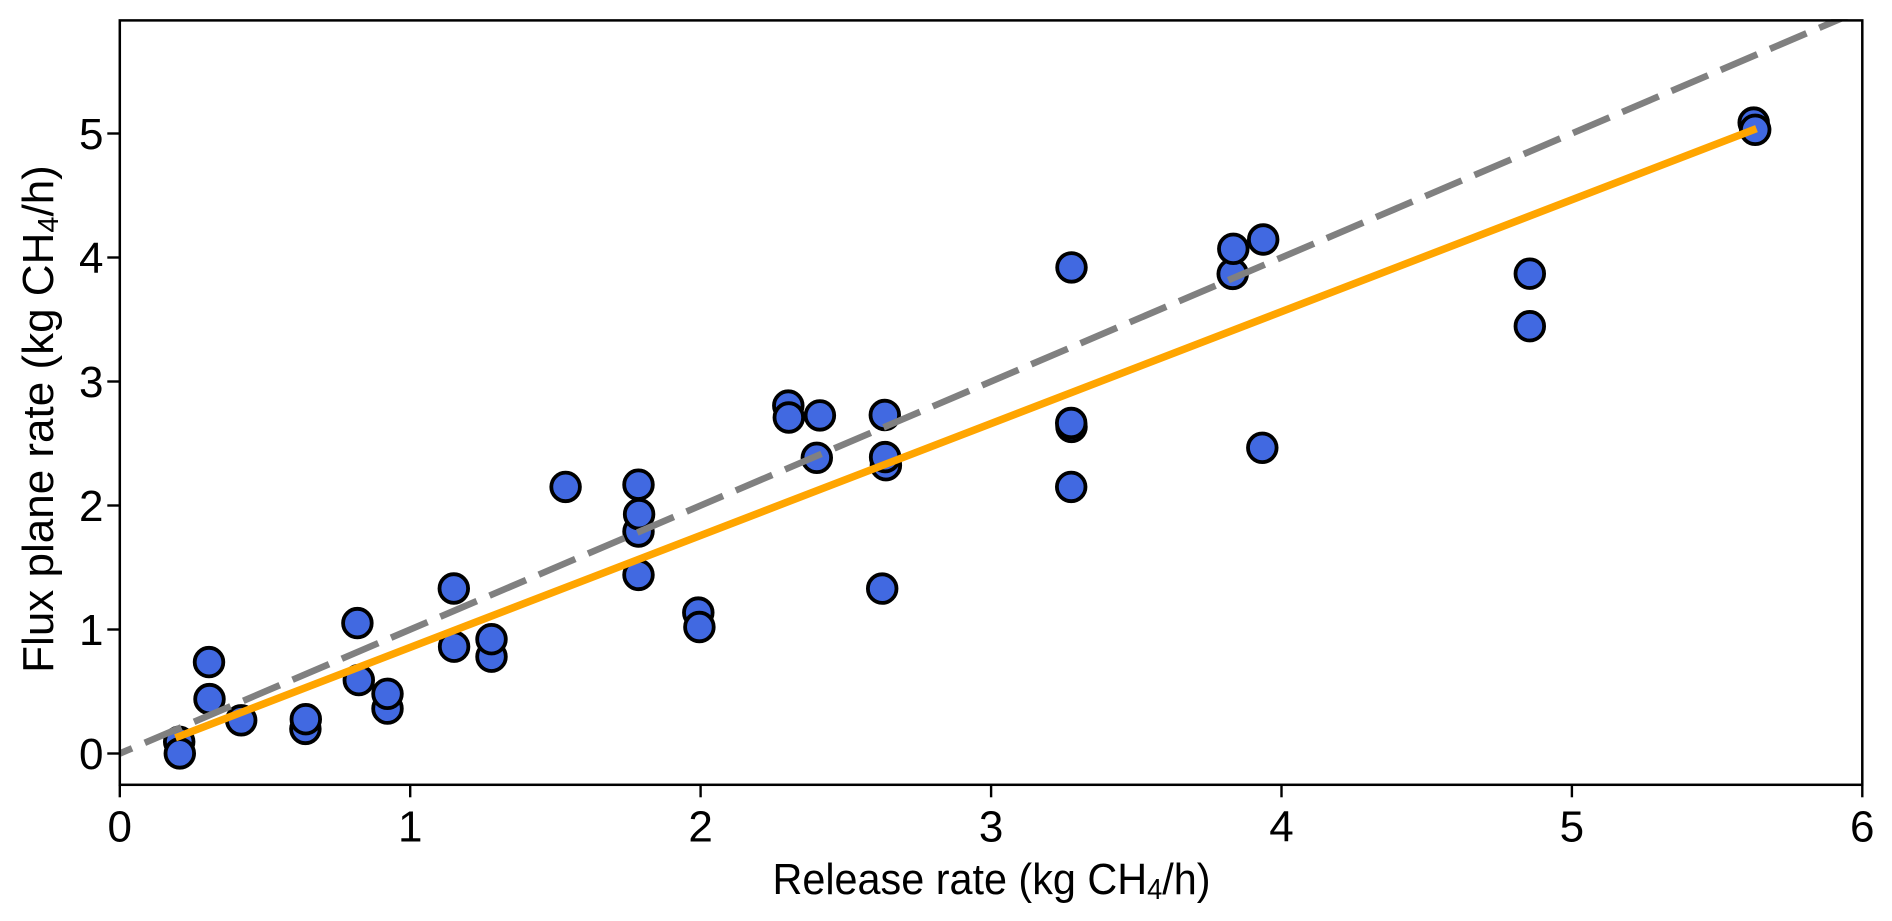 The height and width of the screenshot is (921, 1892). I want to click on svg-text: Flux plane rate (kg CH4/h), so click(39, 419).